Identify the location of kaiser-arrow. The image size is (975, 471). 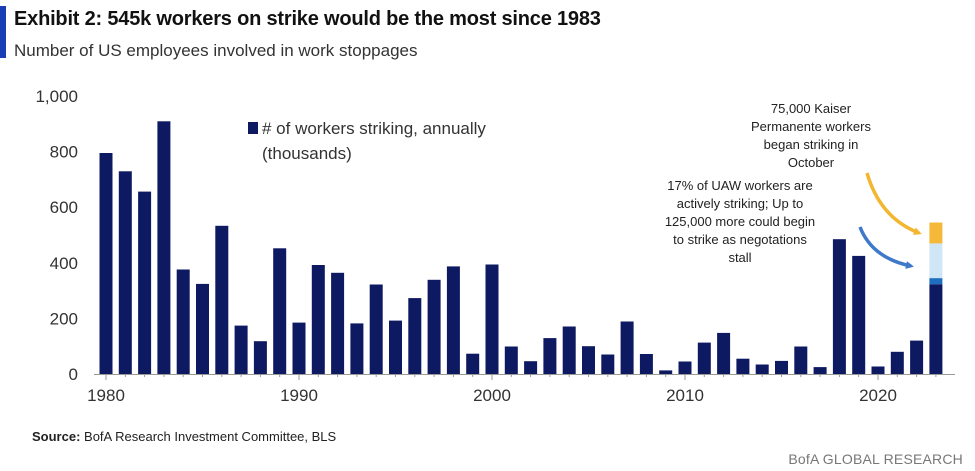
(893, 203).